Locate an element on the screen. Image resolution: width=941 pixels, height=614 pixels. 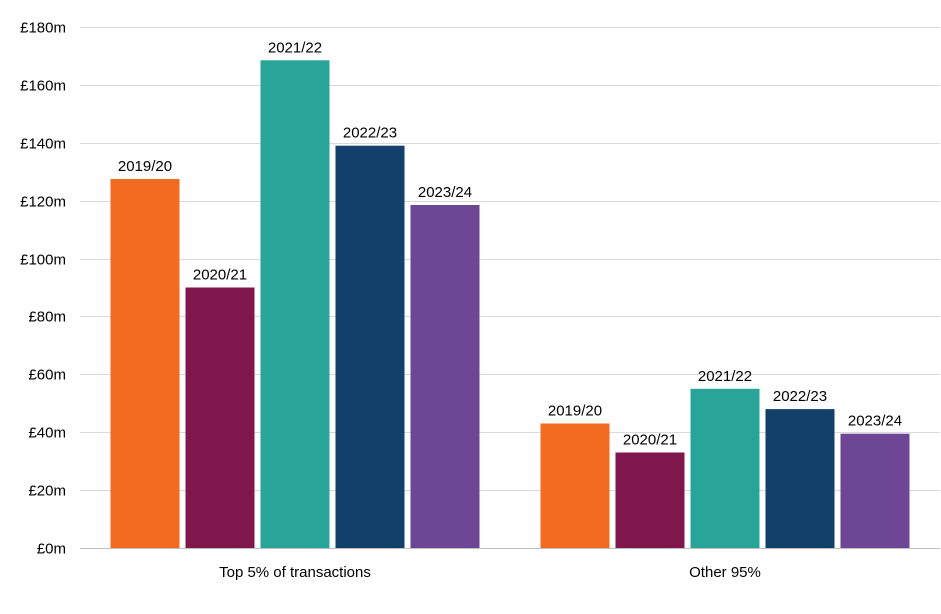
x-category-label: Top 5% of transactions is located at coordinates (295, 572).